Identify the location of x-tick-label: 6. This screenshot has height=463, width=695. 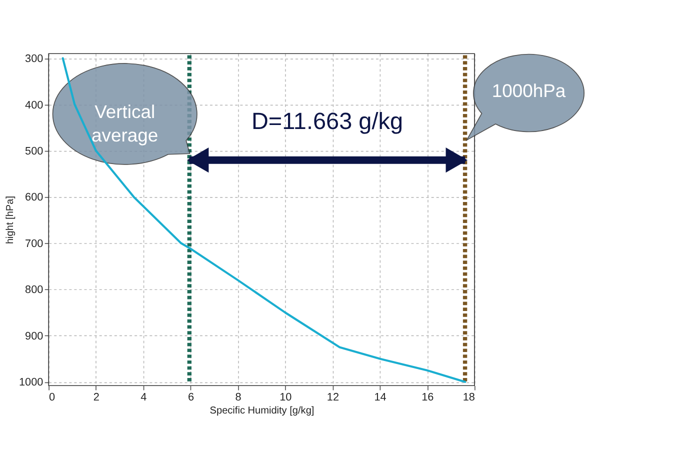
(191, 397).